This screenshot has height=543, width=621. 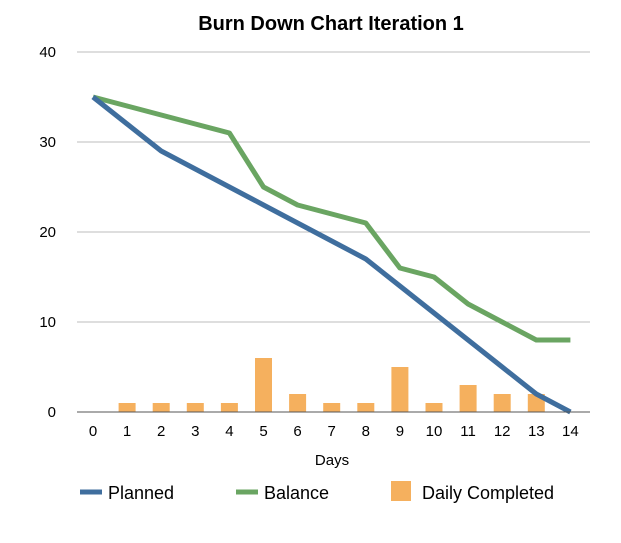 I want to click on x-tick-label: 14, so click(x=570, y=431).